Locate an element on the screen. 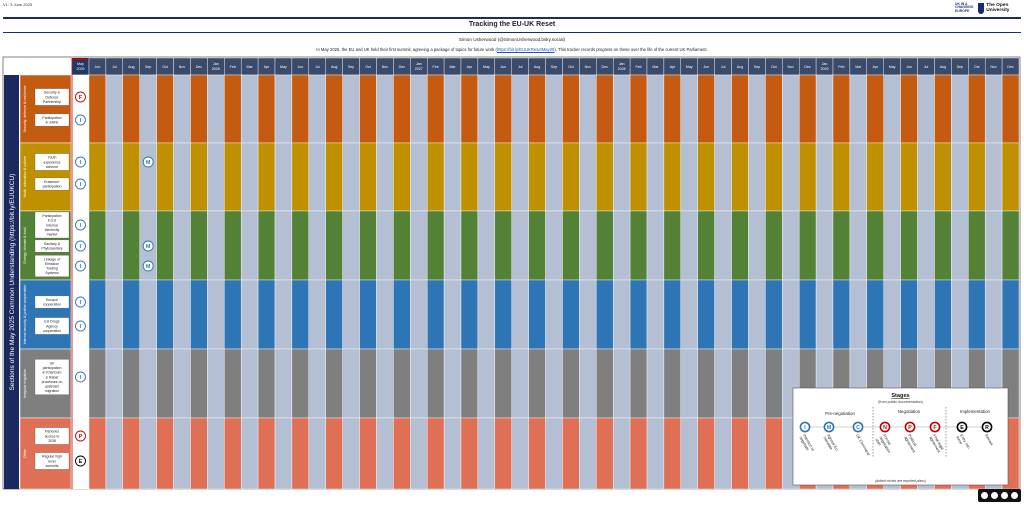 The image size is (1024, 506). topic-label: UK is located at coordinates (53, 364).